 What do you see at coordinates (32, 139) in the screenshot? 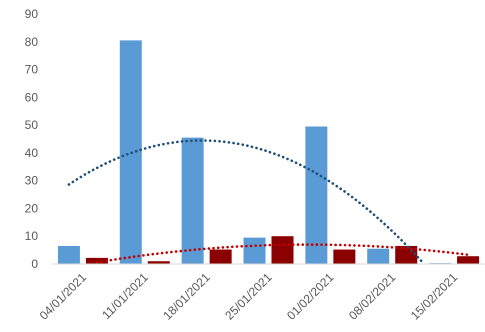
I see `y-axis: 0 10 20 30 40 50 60 70 80 90` at bounding box center [32, 139].